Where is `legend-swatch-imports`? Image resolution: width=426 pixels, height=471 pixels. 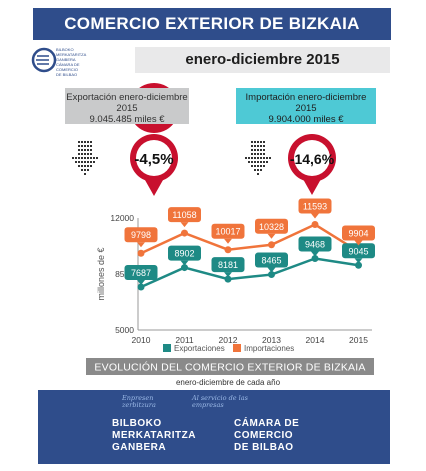 legend-swatch-imports is located at coordinates (237, 348).